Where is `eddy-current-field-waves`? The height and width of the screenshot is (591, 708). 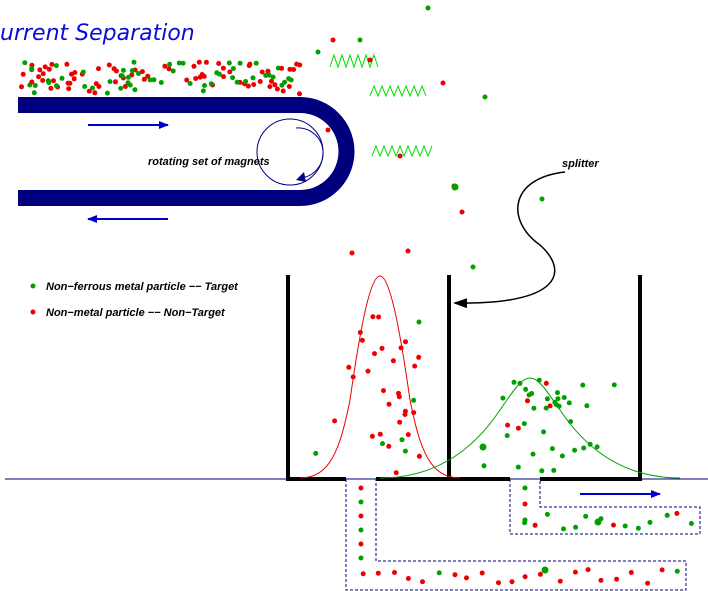 eddy-current-field-waves is located at coordinates (381, 105).